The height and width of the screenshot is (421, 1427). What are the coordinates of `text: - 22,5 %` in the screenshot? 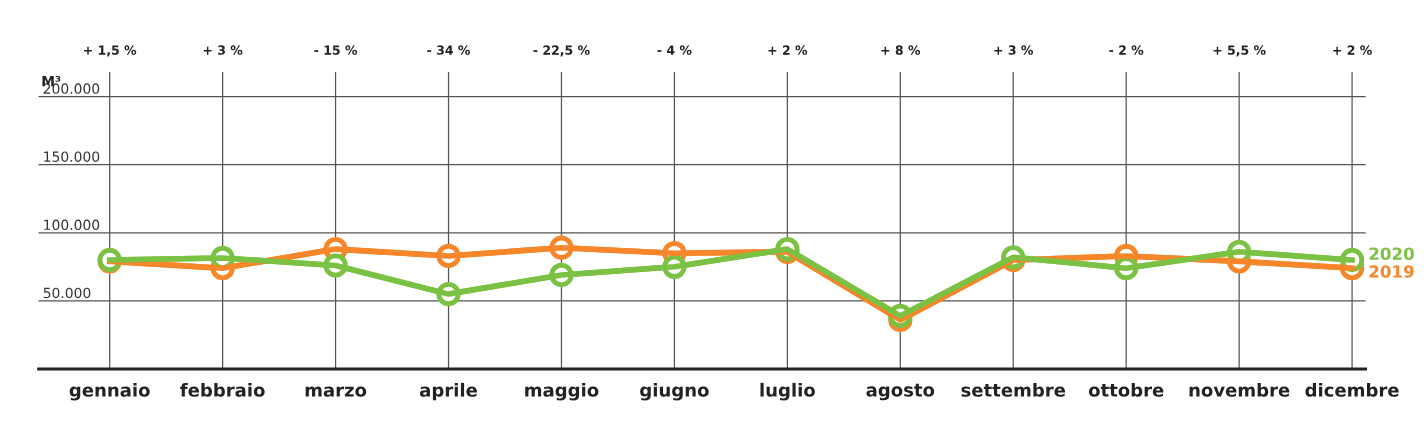 It's located at (561, 51).